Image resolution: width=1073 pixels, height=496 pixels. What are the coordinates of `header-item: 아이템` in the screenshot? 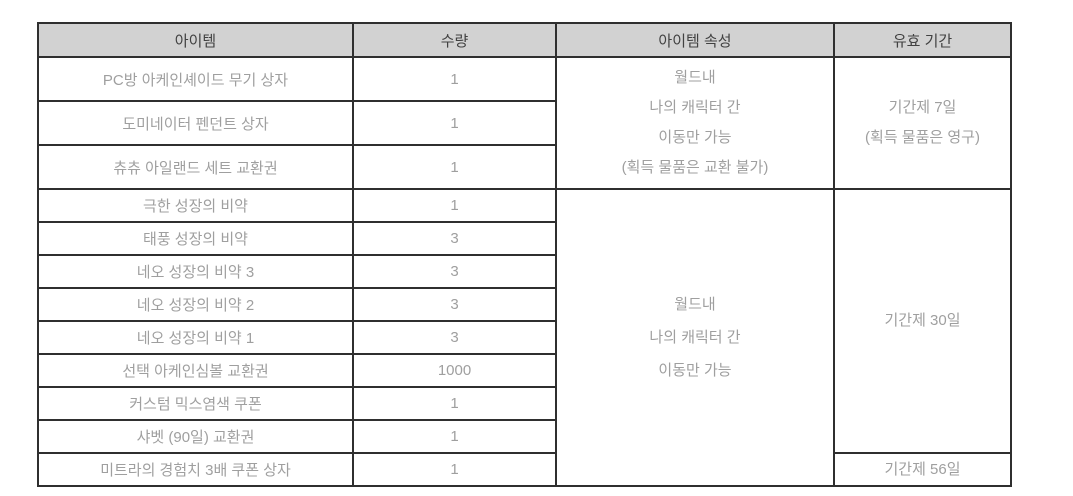 It's located at (195, 40).